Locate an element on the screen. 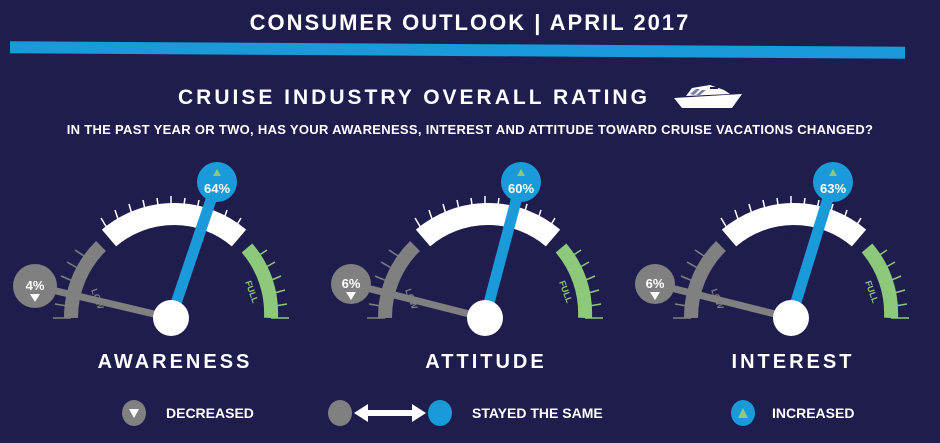 The image size is (940, 443). gauge-attitude-increased: 60% is located at coordinates (521, 188).